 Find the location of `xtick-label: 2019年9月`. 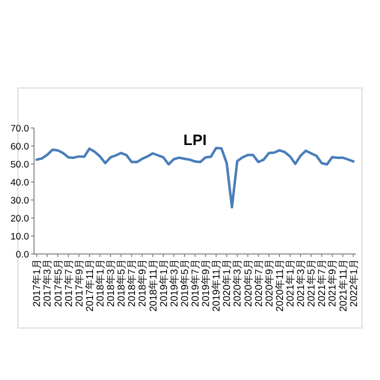

xtick-label: 2019年9月 is located at coordinates (206, 283).